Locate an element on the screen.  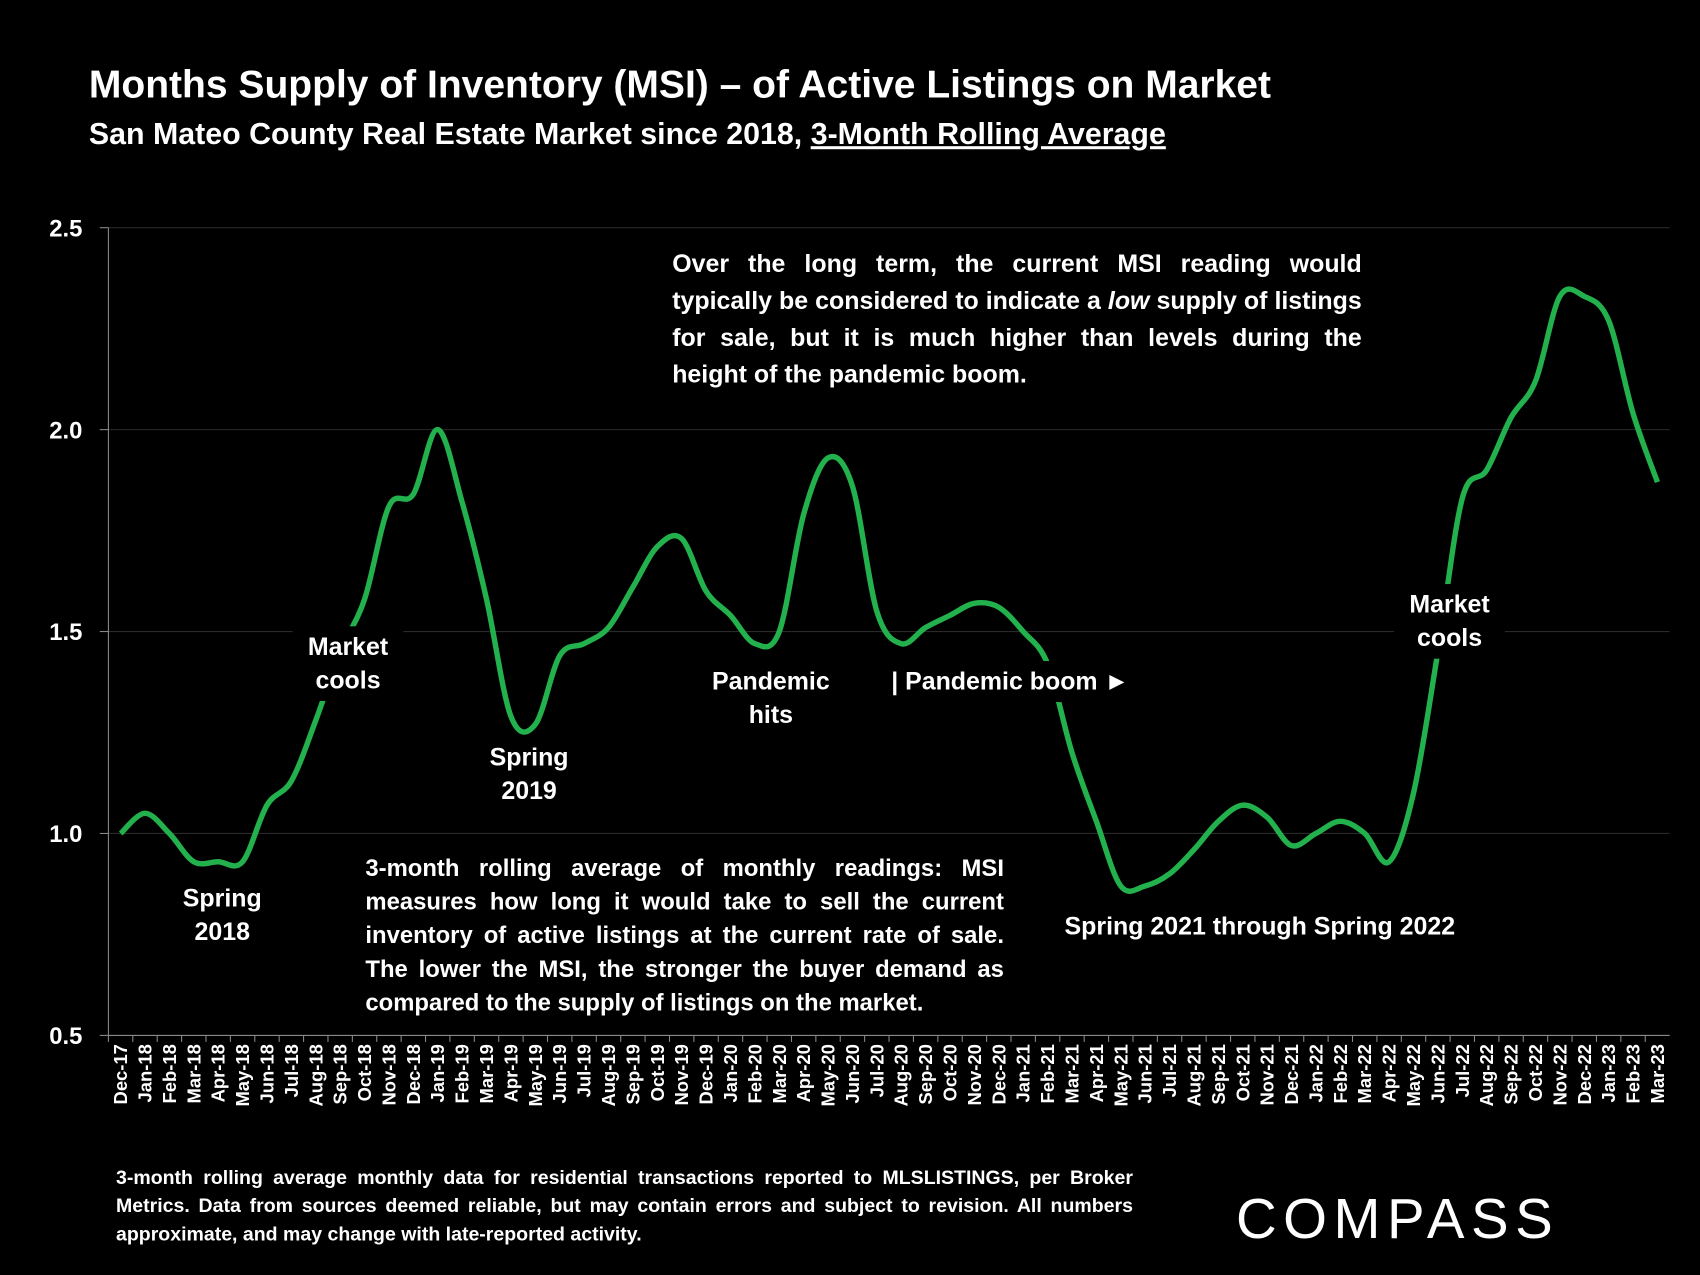
x-tick-label: Feb-22 is located at coordinates (1340, 1073).